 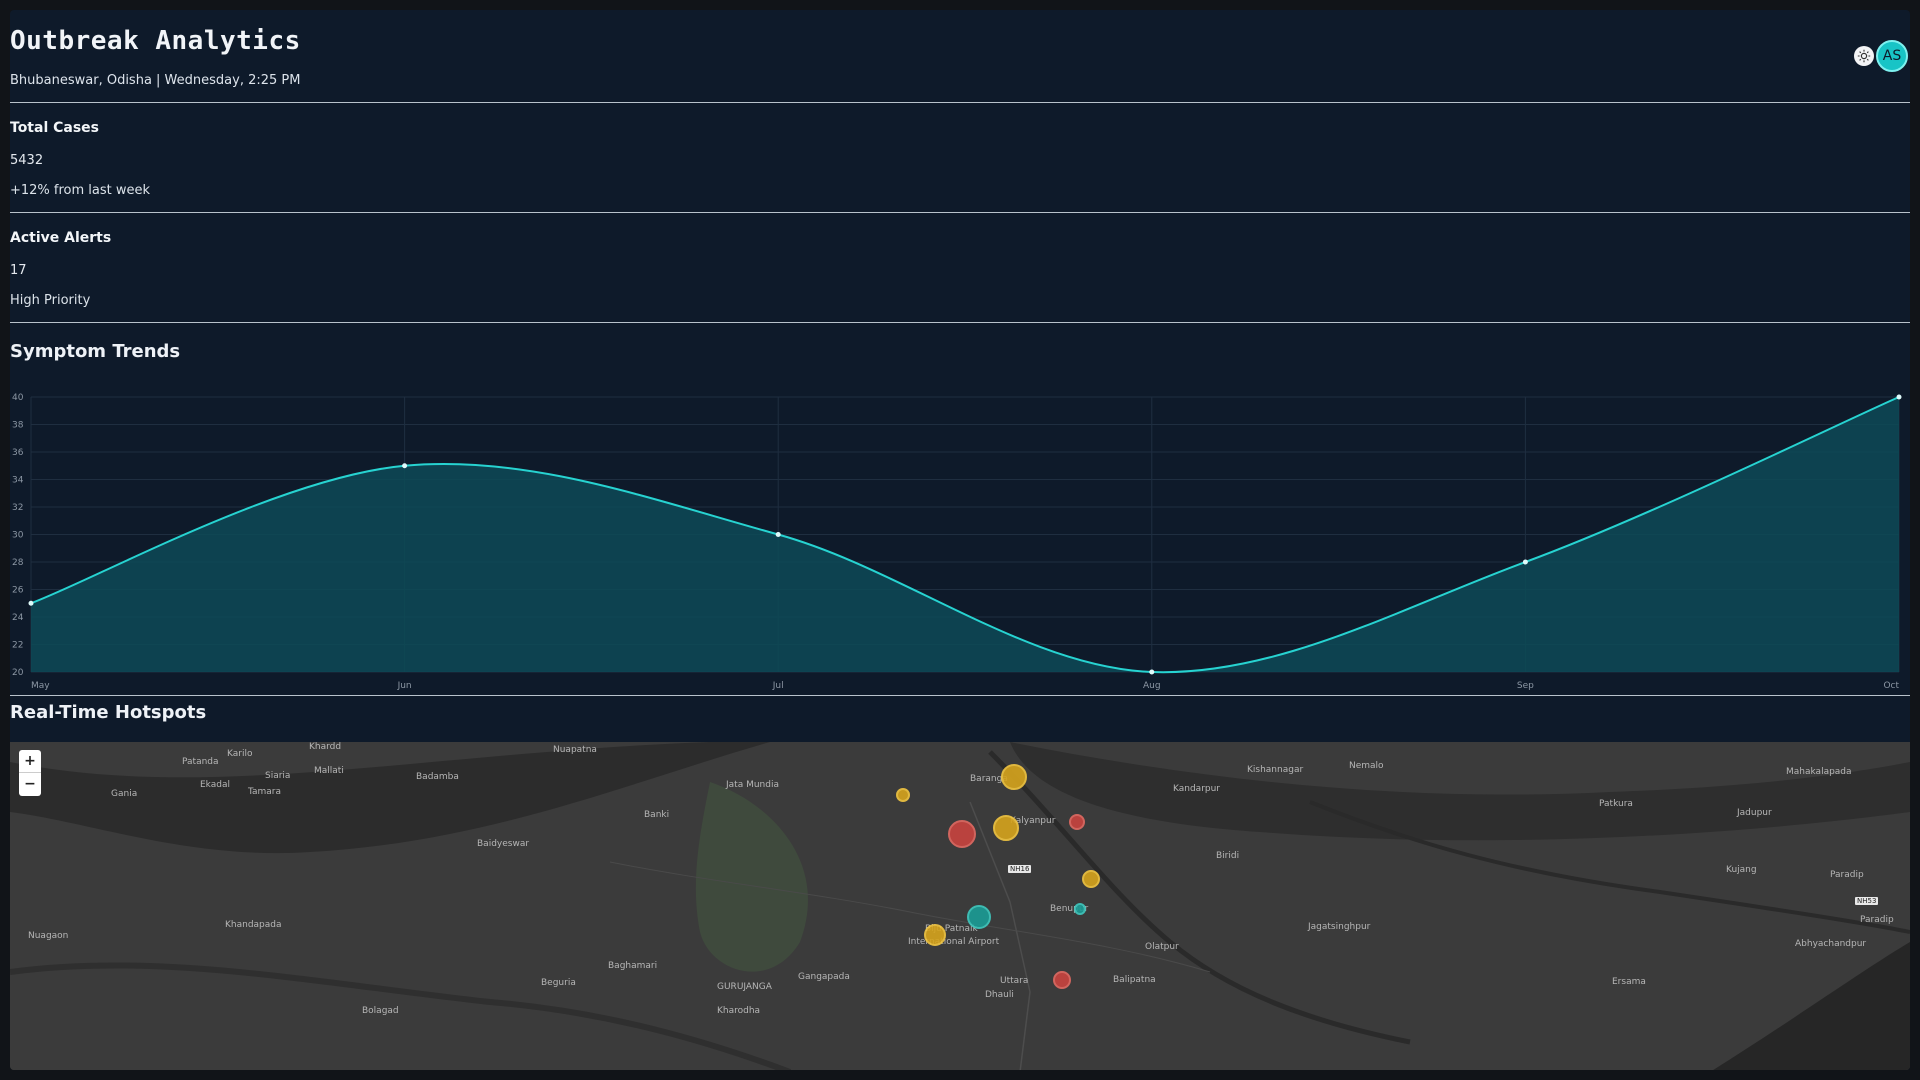 I want to click on map-place-label: Kharodha, so click(x=739, y=1011).